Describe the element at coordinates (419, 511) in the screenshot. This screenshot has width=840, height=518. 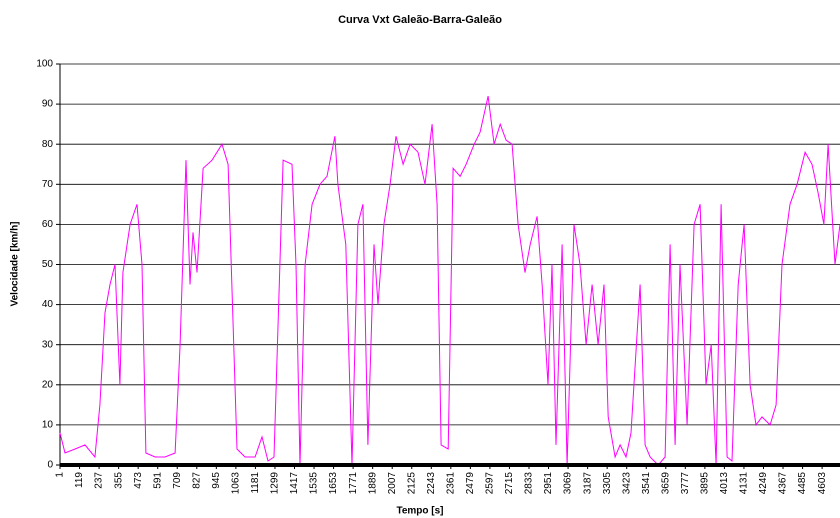
I see `x-axis-label: Tempo [s]` at that location.